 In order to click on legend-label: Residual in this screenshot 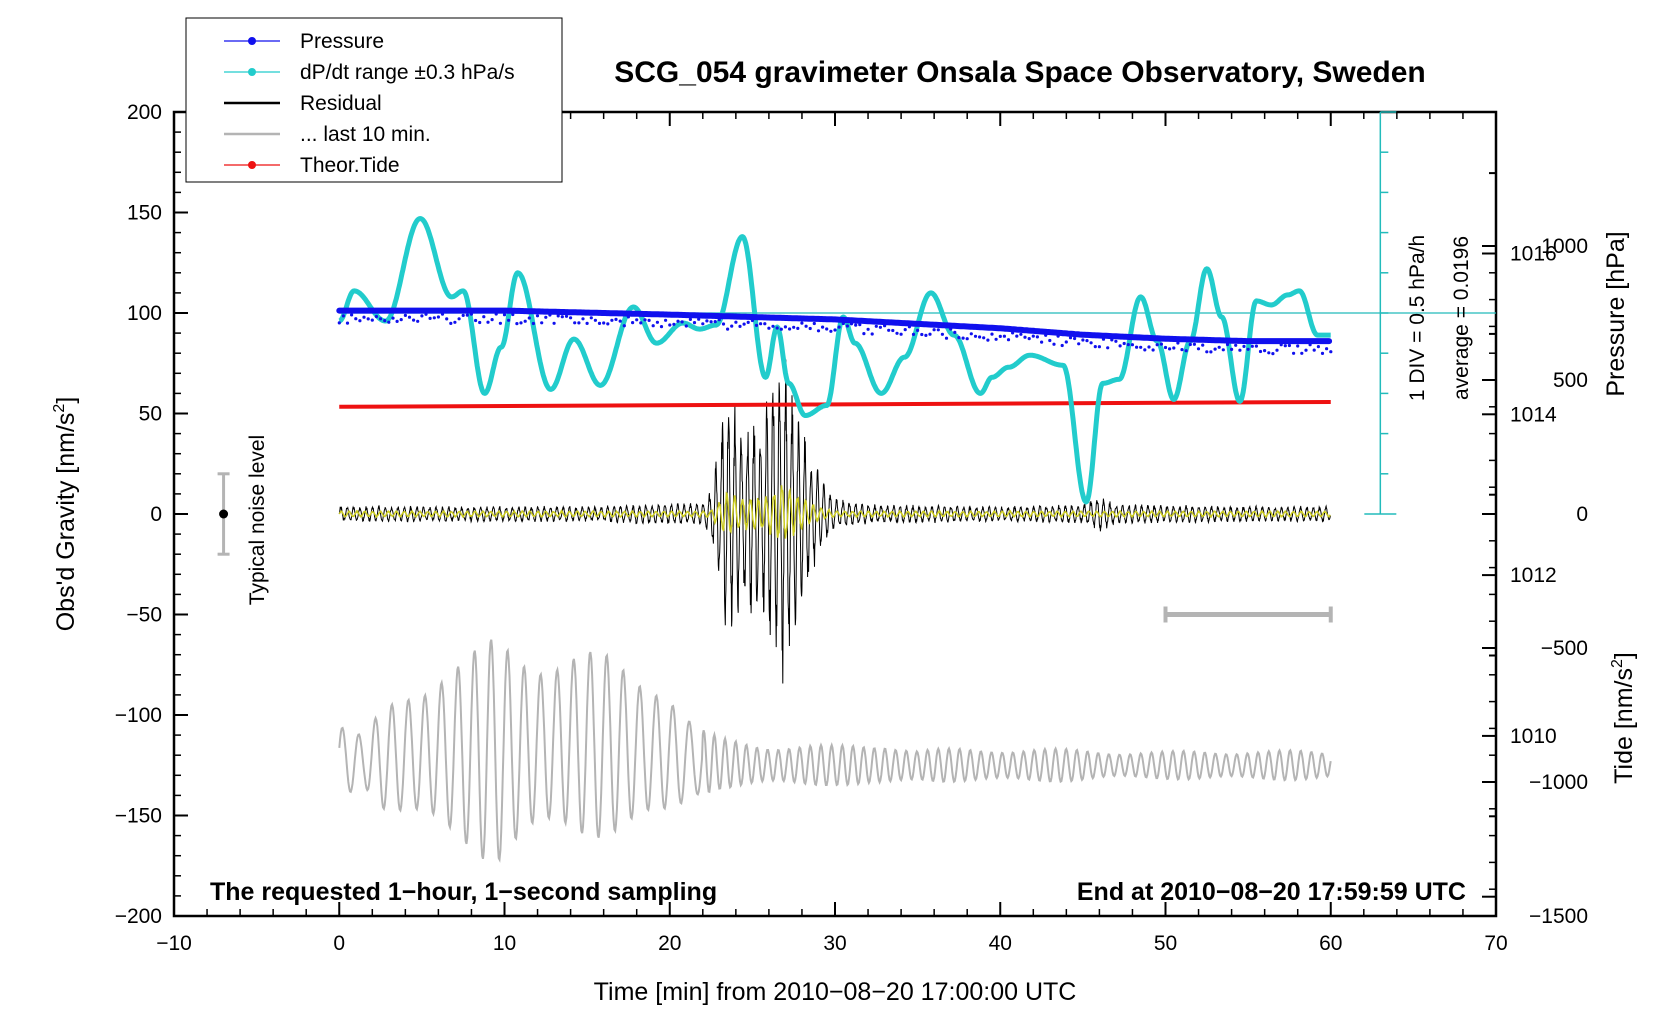, I will do `click(341, 103)`.